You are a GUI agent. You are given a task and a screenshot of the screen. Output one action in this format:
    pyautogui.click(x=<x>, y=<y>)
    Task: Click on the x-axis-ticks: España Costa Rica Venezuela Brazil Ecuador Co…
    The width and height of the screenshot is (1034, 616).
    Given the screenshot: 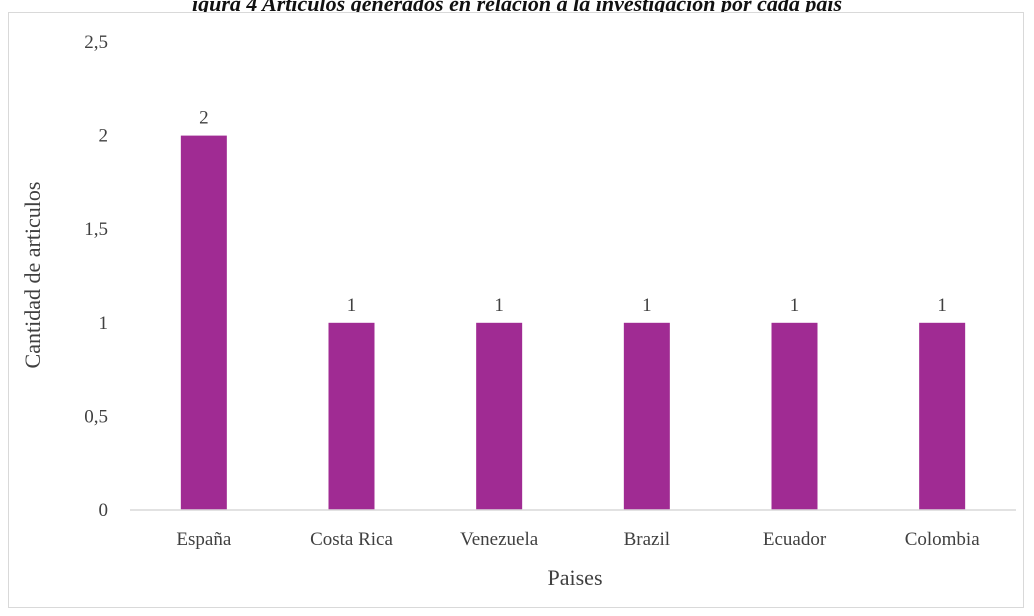 What is the action you would take?
    pyautogui.click(x=578, y=539)
    